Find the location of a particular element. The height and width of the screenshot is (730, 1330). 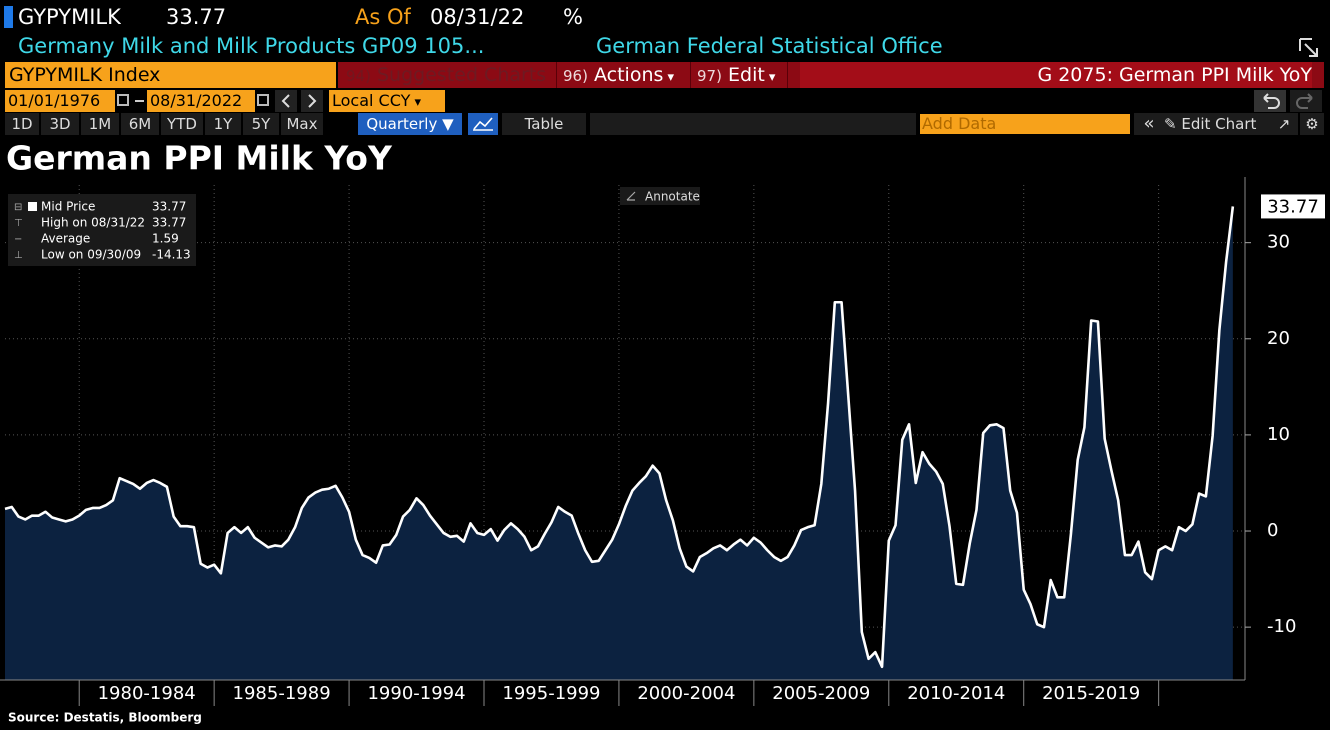

legend-icon: − is located at coordinates (18, 239).